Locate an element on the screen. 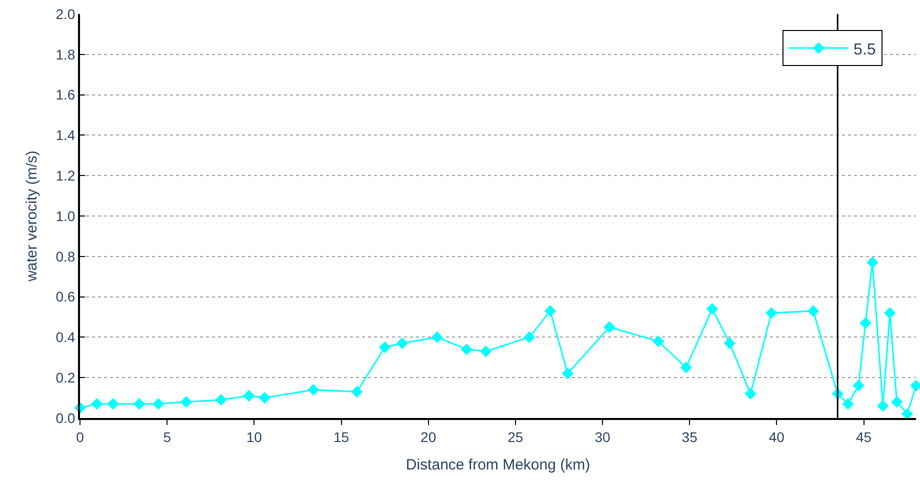  x-tick-label: 0 is located at coordinates (80, 436).